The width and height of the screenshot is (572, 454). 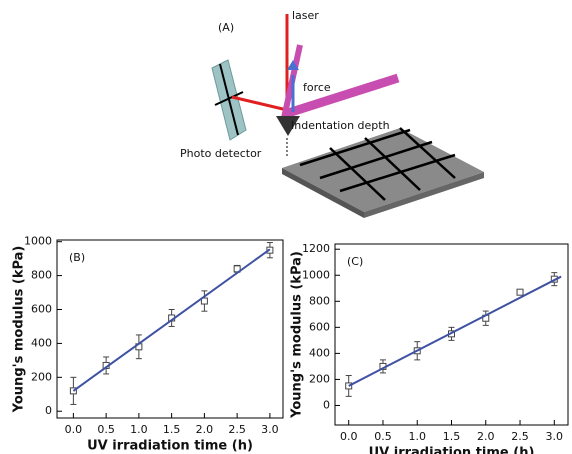 What do you see at coordinates (377, 164) in the screenshot?
I see `grid-pattern` at bounding box center [377, 164].